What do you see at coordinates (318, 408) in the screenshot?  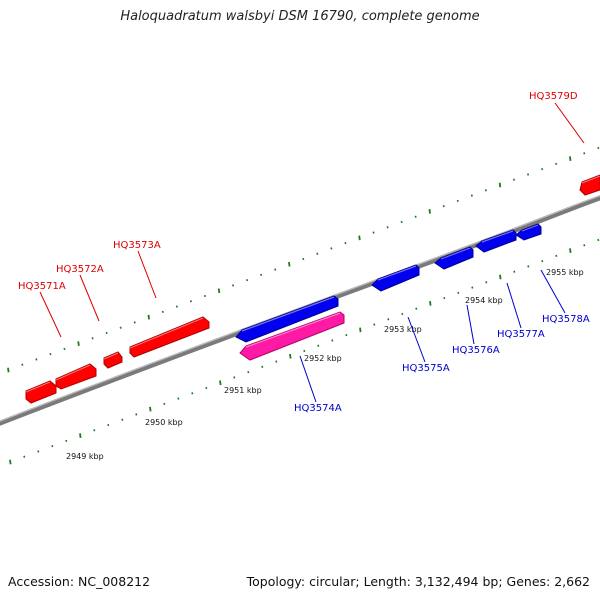 I see `gene-label: HQ3574A` at bounding box center [318, 408].